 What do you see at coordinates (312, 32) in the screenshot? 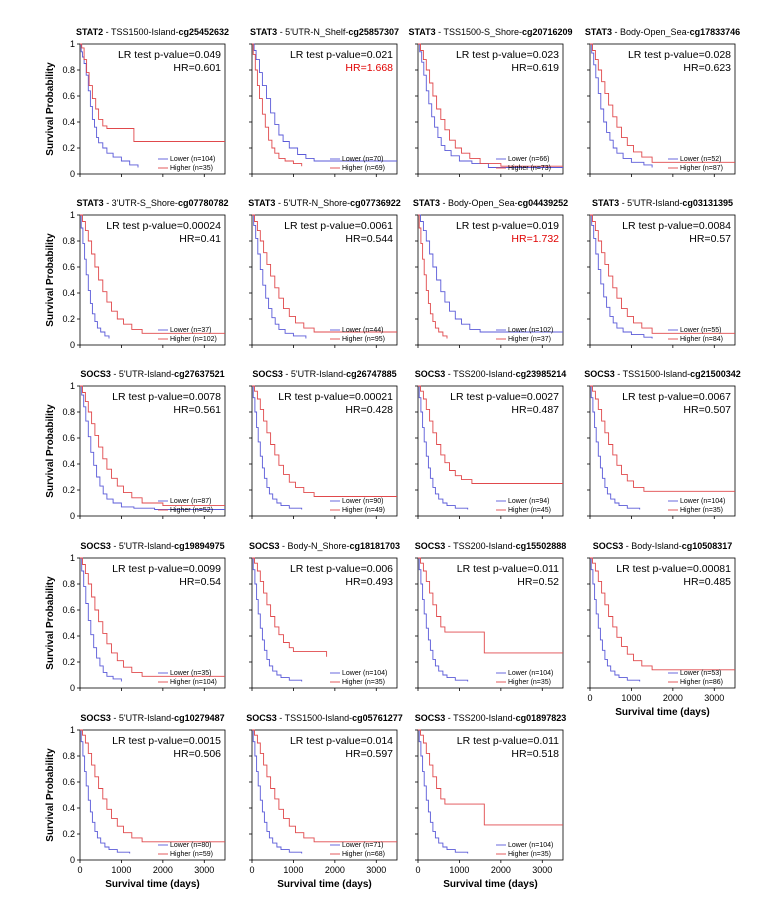
I see `panel-region: - 5'UTR-N_Shelf-` at bounding box center [312, 32].